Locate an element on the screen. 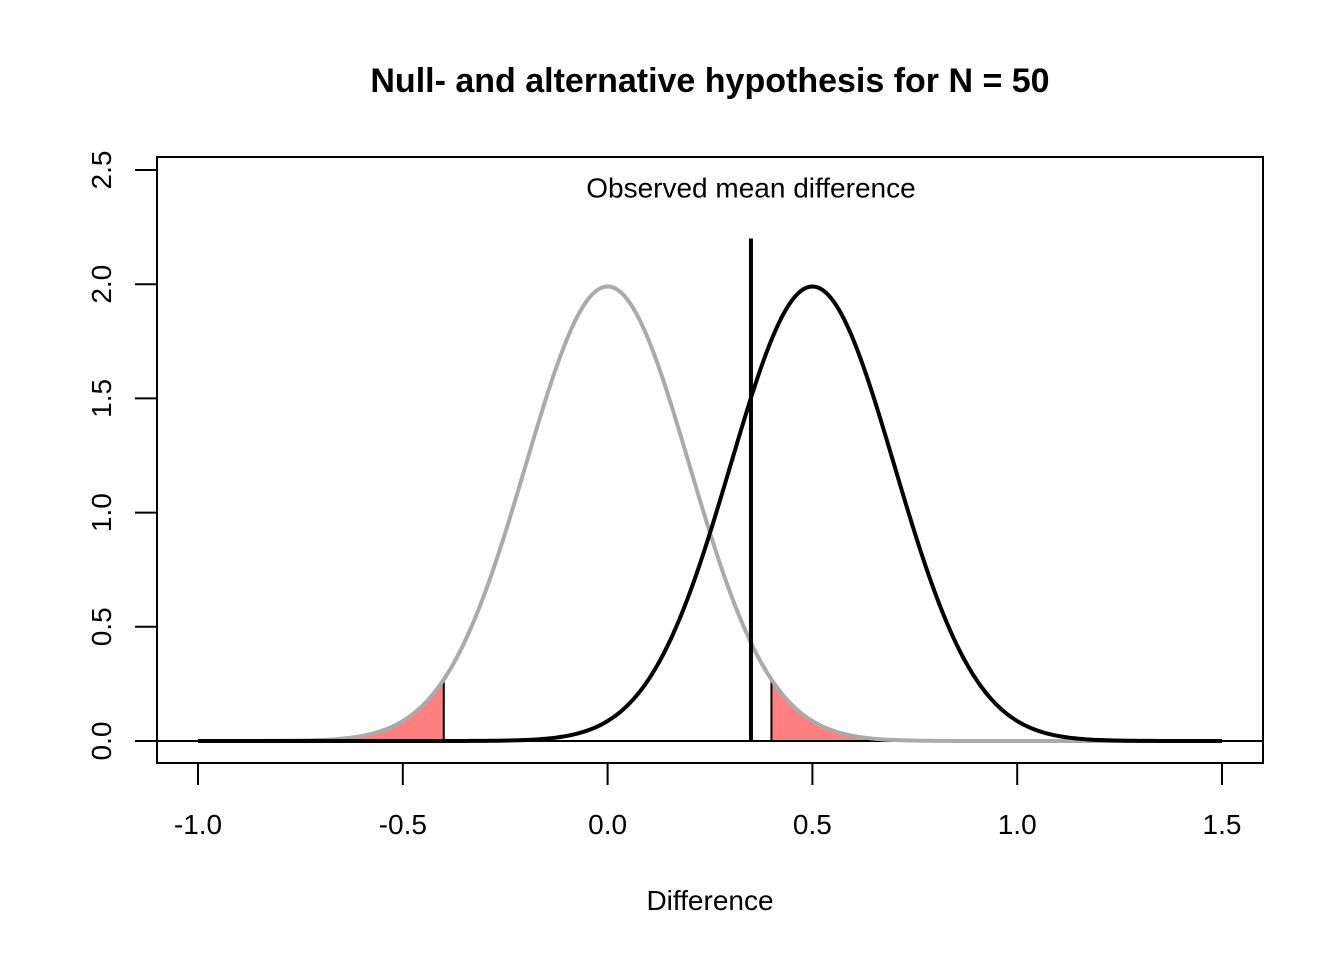  observed-mean-label: Observed mean difference is located at coordinates (750, 187).